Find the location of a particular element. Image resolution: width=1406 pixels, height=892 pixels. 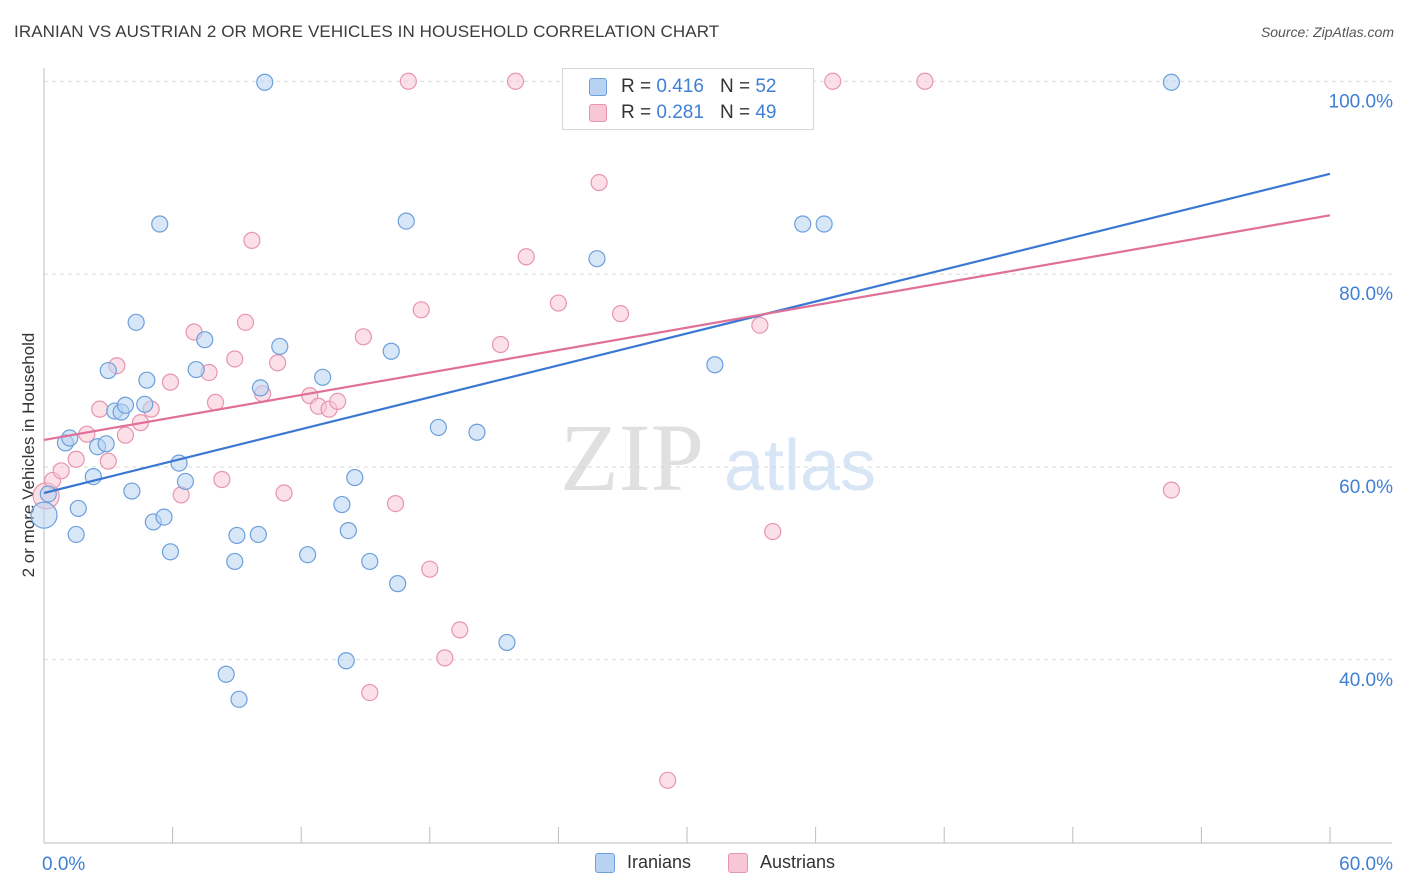

legend-label-austrians: Austrians is located at coordinates (798, 862).